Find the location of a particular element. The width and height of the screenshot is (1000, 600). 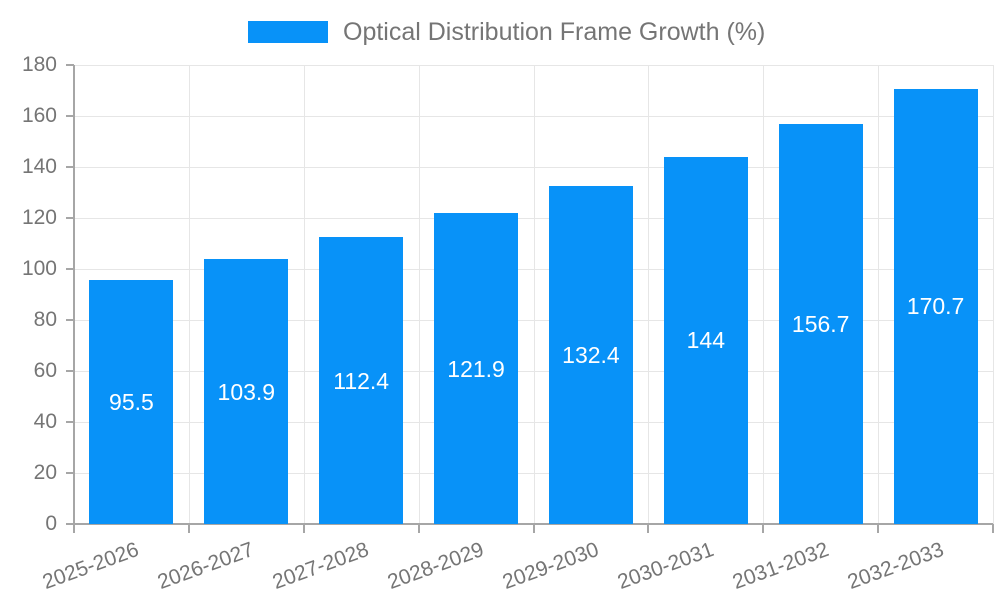

x-axis-line is located at coordinates (529, 524).